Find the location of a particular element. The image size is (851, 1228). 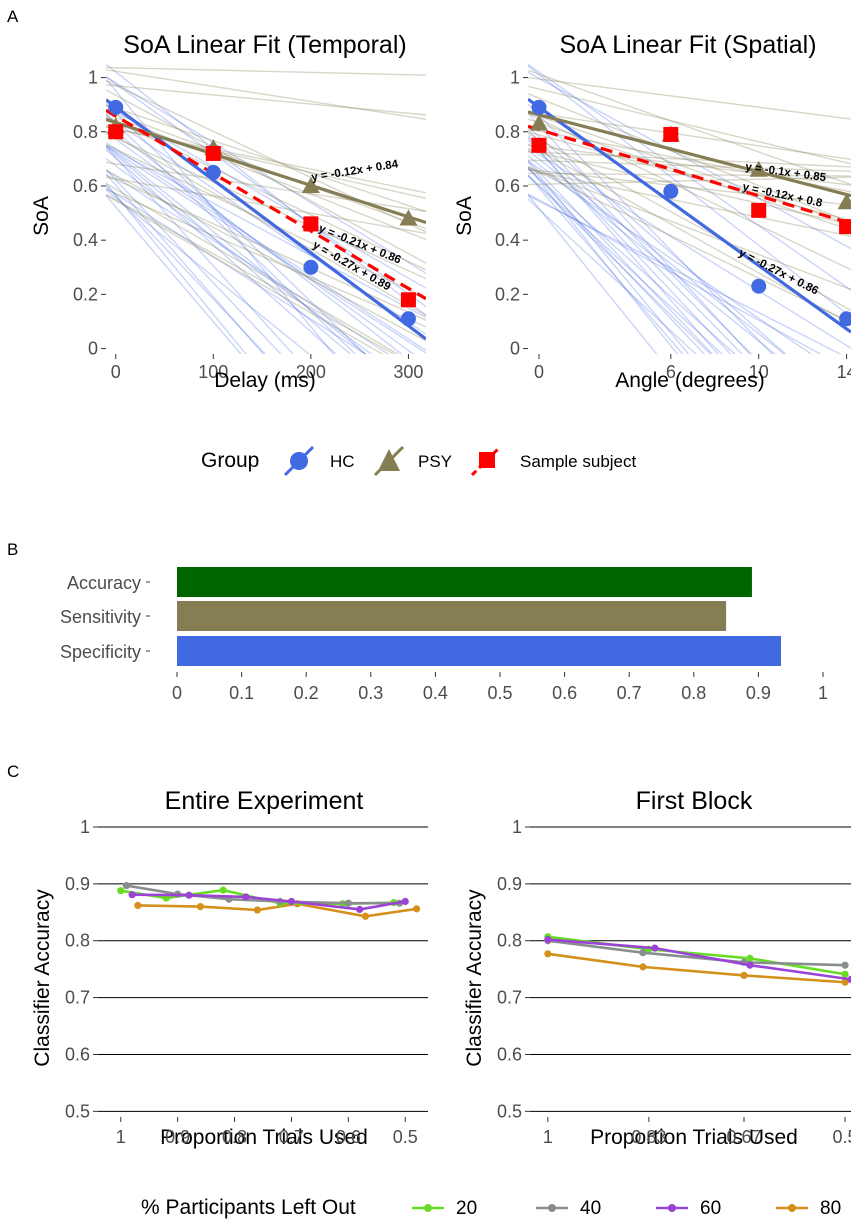

y-tick-label: 0.5 is located at coordinates (509, 1111).